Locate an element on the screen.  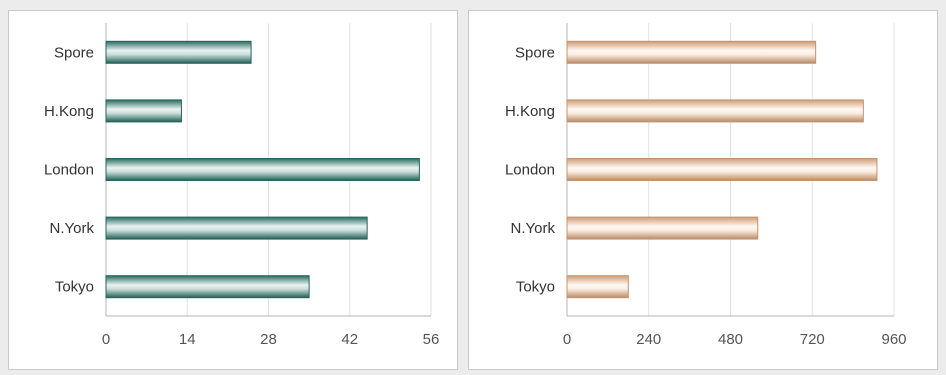
x-tick-label: 14 is located at coordinates (187, 339).